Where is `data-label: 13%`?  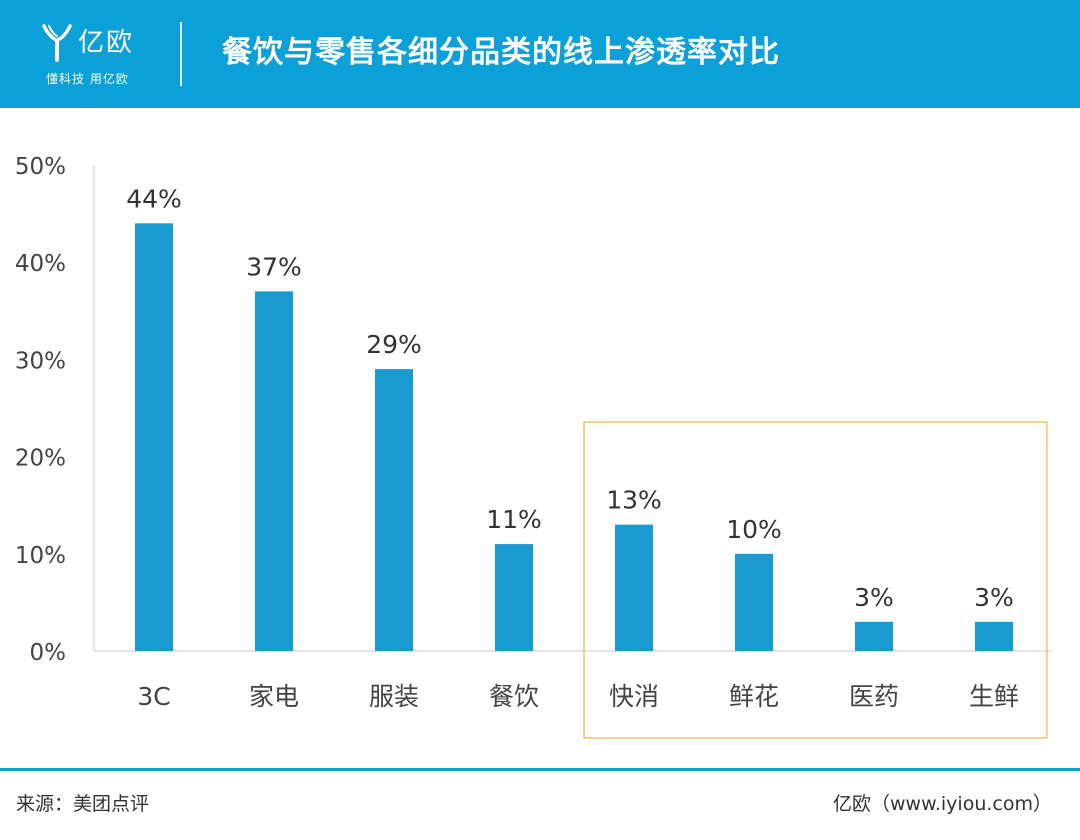 data-label: 13% is located at coordinates (634, 500).